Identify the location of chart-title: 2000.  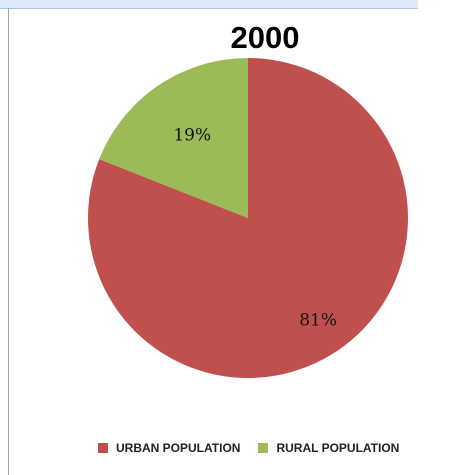
(265, 37).